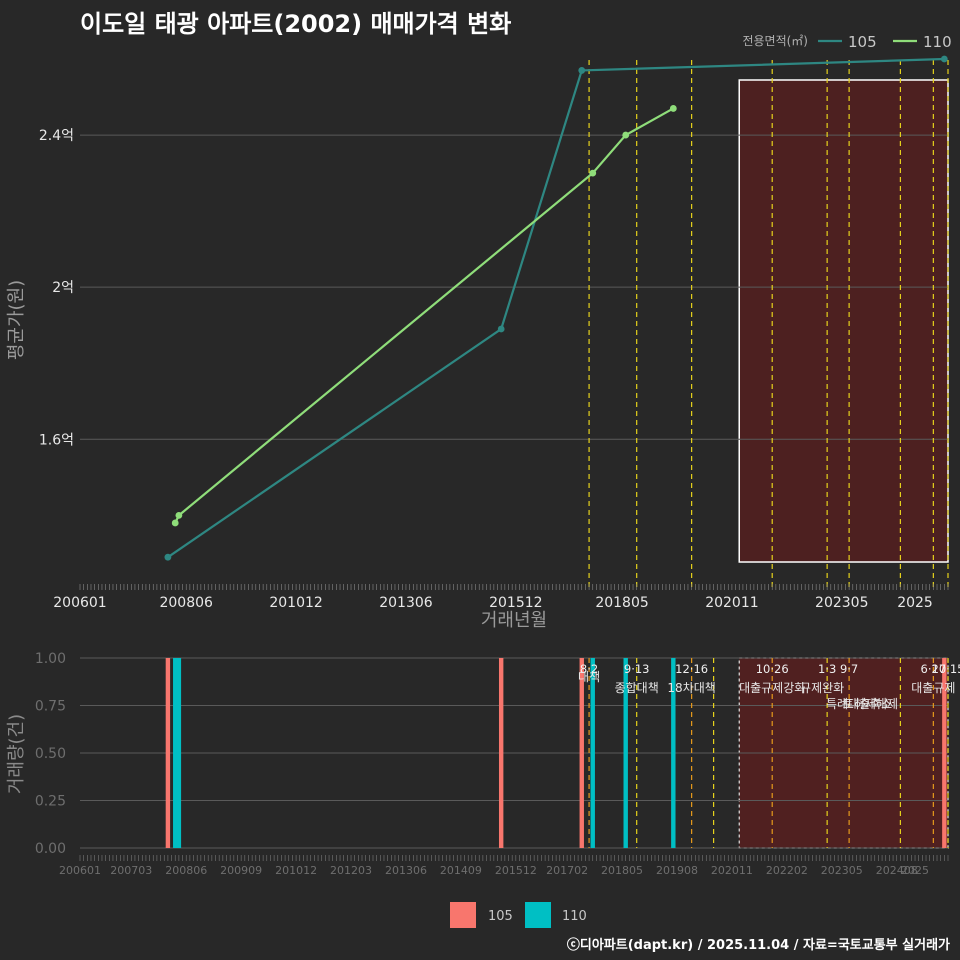 The width and height of the screenshot is (960, 960). What do you see at coordinates (787, 870) in the screenshot?
I see `bottom-x-tick-label: 202202` at bounding box center [787, 870].